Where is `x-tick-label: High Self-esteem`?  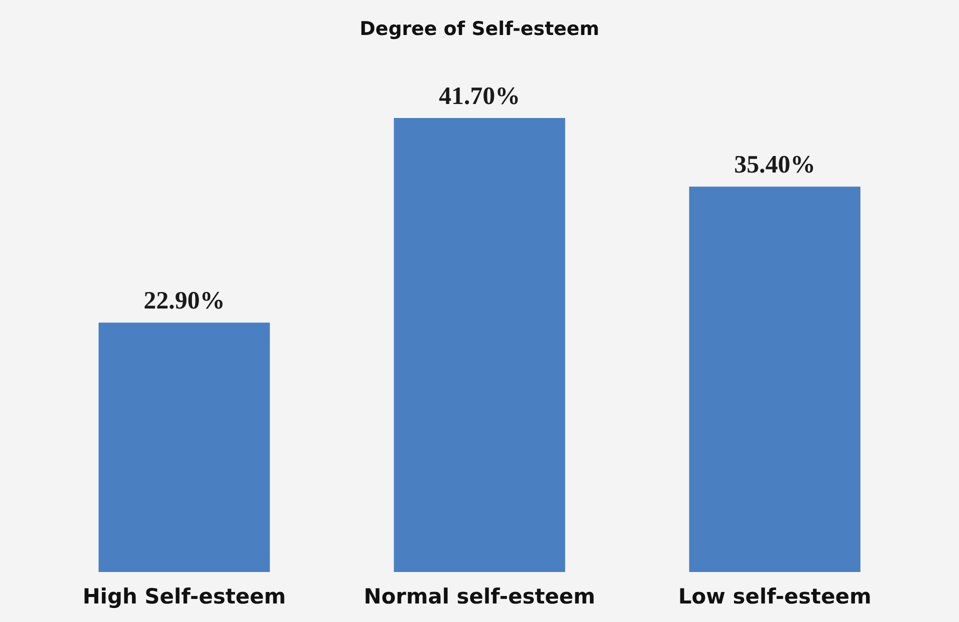 x-tick-label: High Self-esteem is located at coordinates (184, 596).